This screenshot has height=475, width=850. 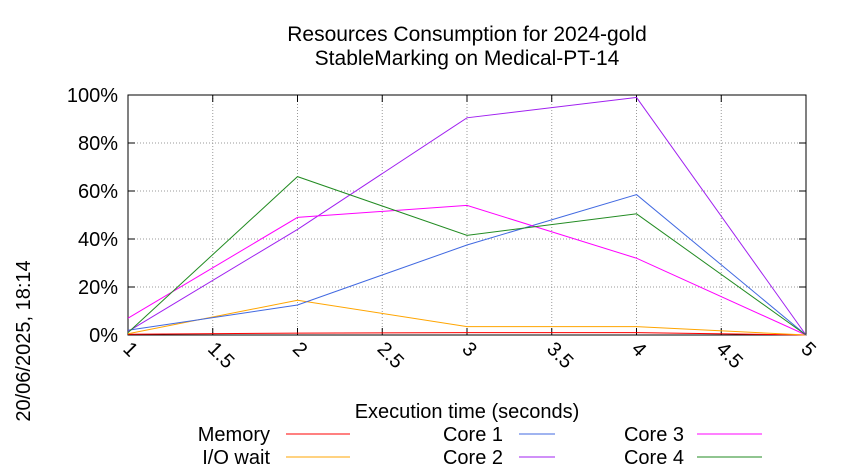 What do you see at coordinates (236, 458) in the screenshot?
I see `legend-label-i-o-wait: I/O wait` at bounding box center [236, 458].